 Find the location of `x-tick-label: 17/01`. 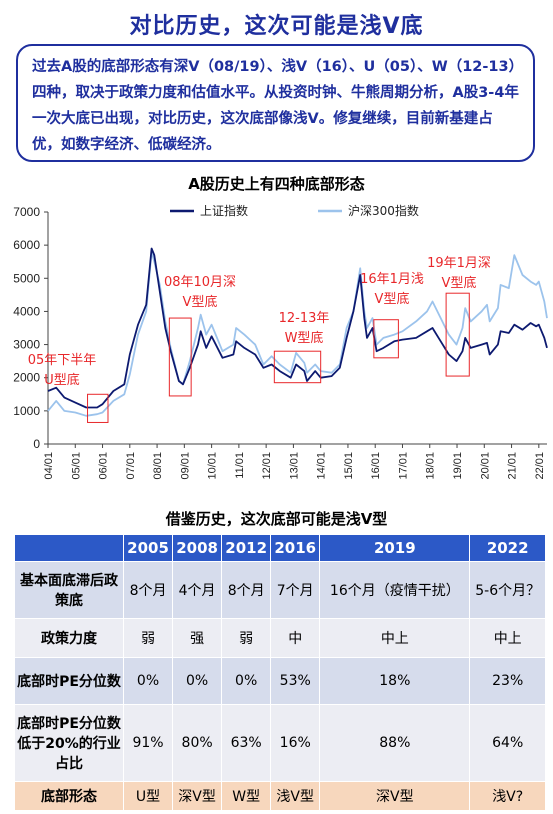

x-tick-label: 17/01 is located at coordinates (403, 466).